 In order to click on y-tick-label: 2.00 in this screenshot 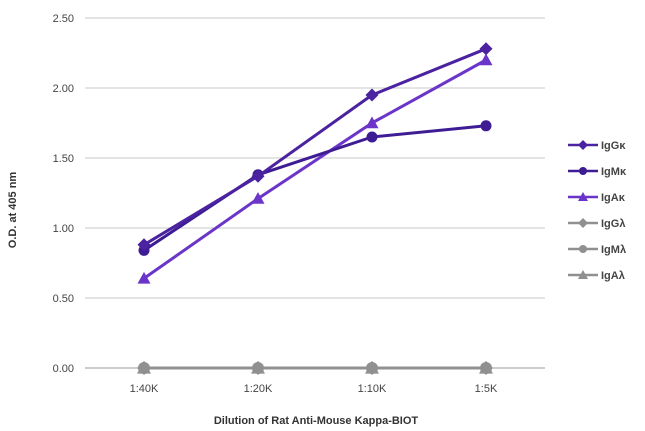, I will do `click(63, 89)`.